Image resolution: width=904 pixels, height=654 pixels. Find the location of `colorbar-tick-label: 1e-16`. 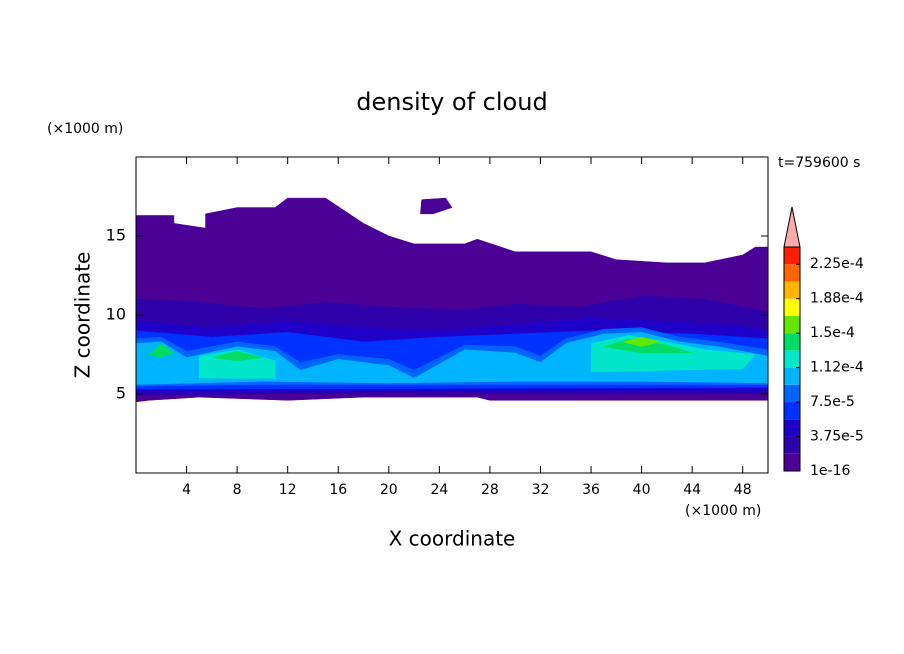

colorbar-tick-label: 1e-16 is located at coordinates (830, 471).